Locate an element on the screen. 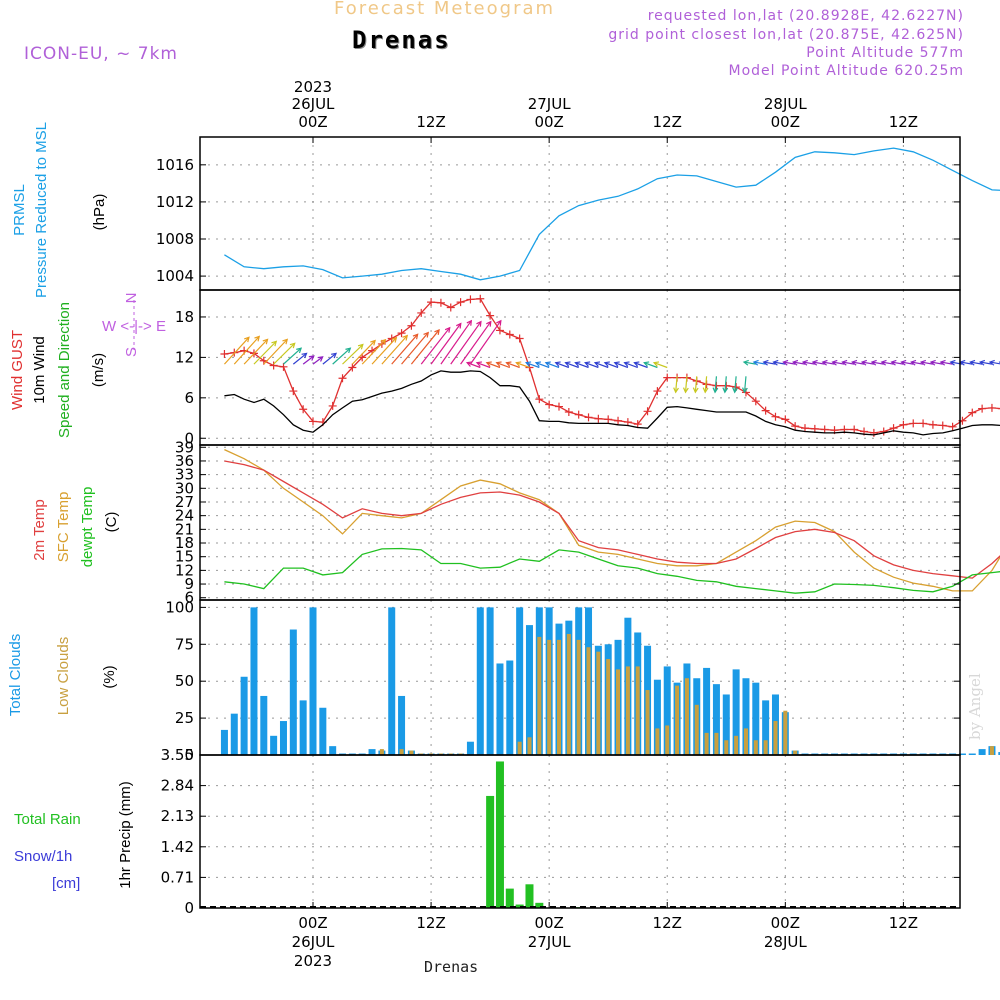 The width and height of the screenshot is (1000, 1000). y-tick-label: 15 is located at coordinates (184, 557).